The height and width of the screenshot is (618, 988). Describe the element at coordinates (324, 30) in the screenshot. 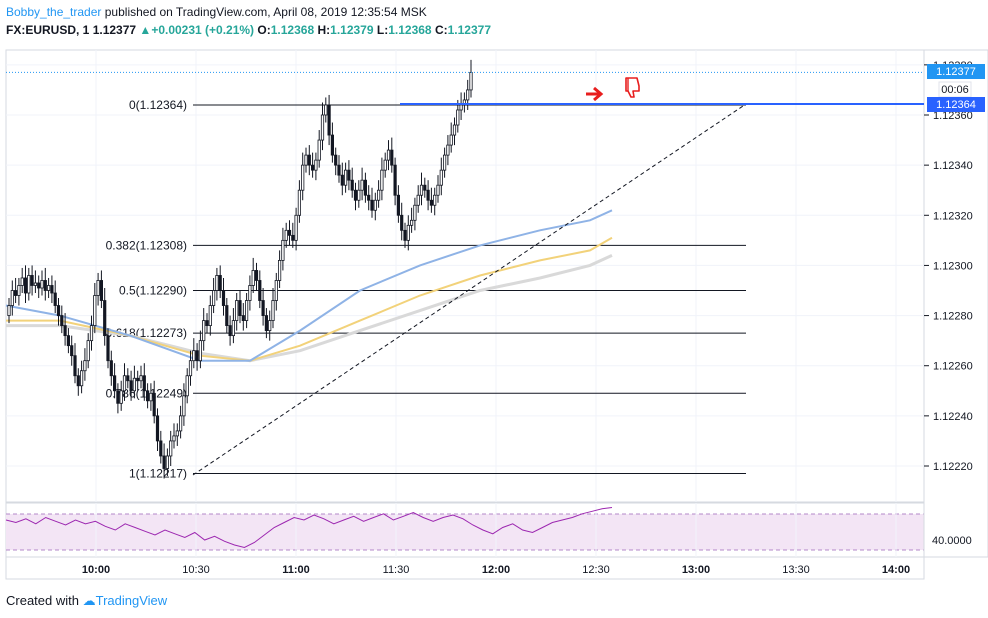

I see `high-label: H:` at that location.